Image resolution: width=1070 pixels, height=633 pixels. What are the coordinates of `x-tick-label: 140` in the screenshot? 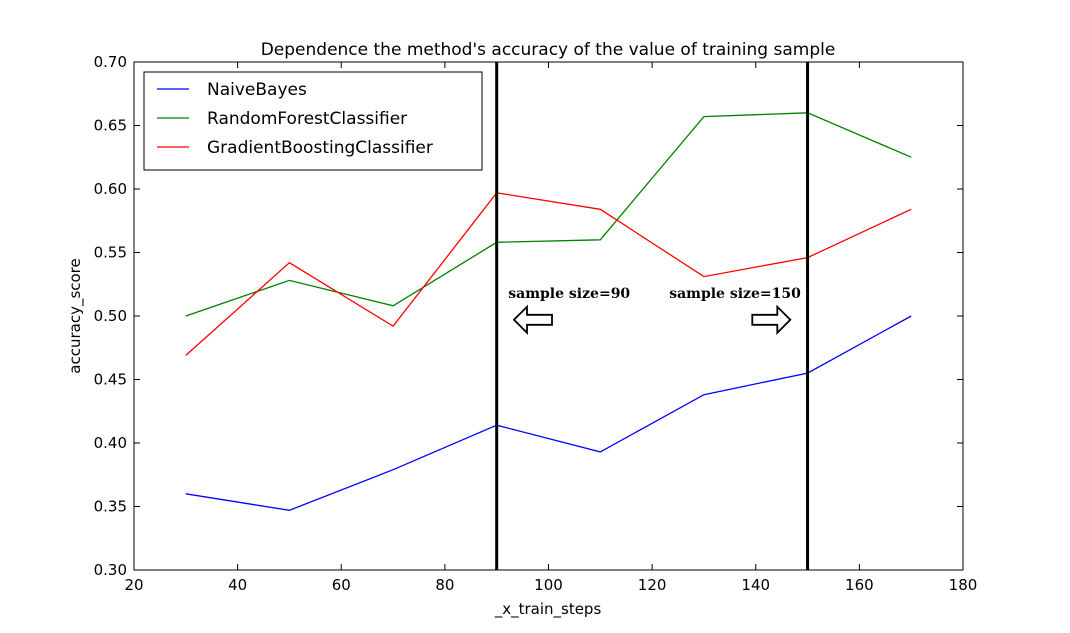 It's located at (755, 585).